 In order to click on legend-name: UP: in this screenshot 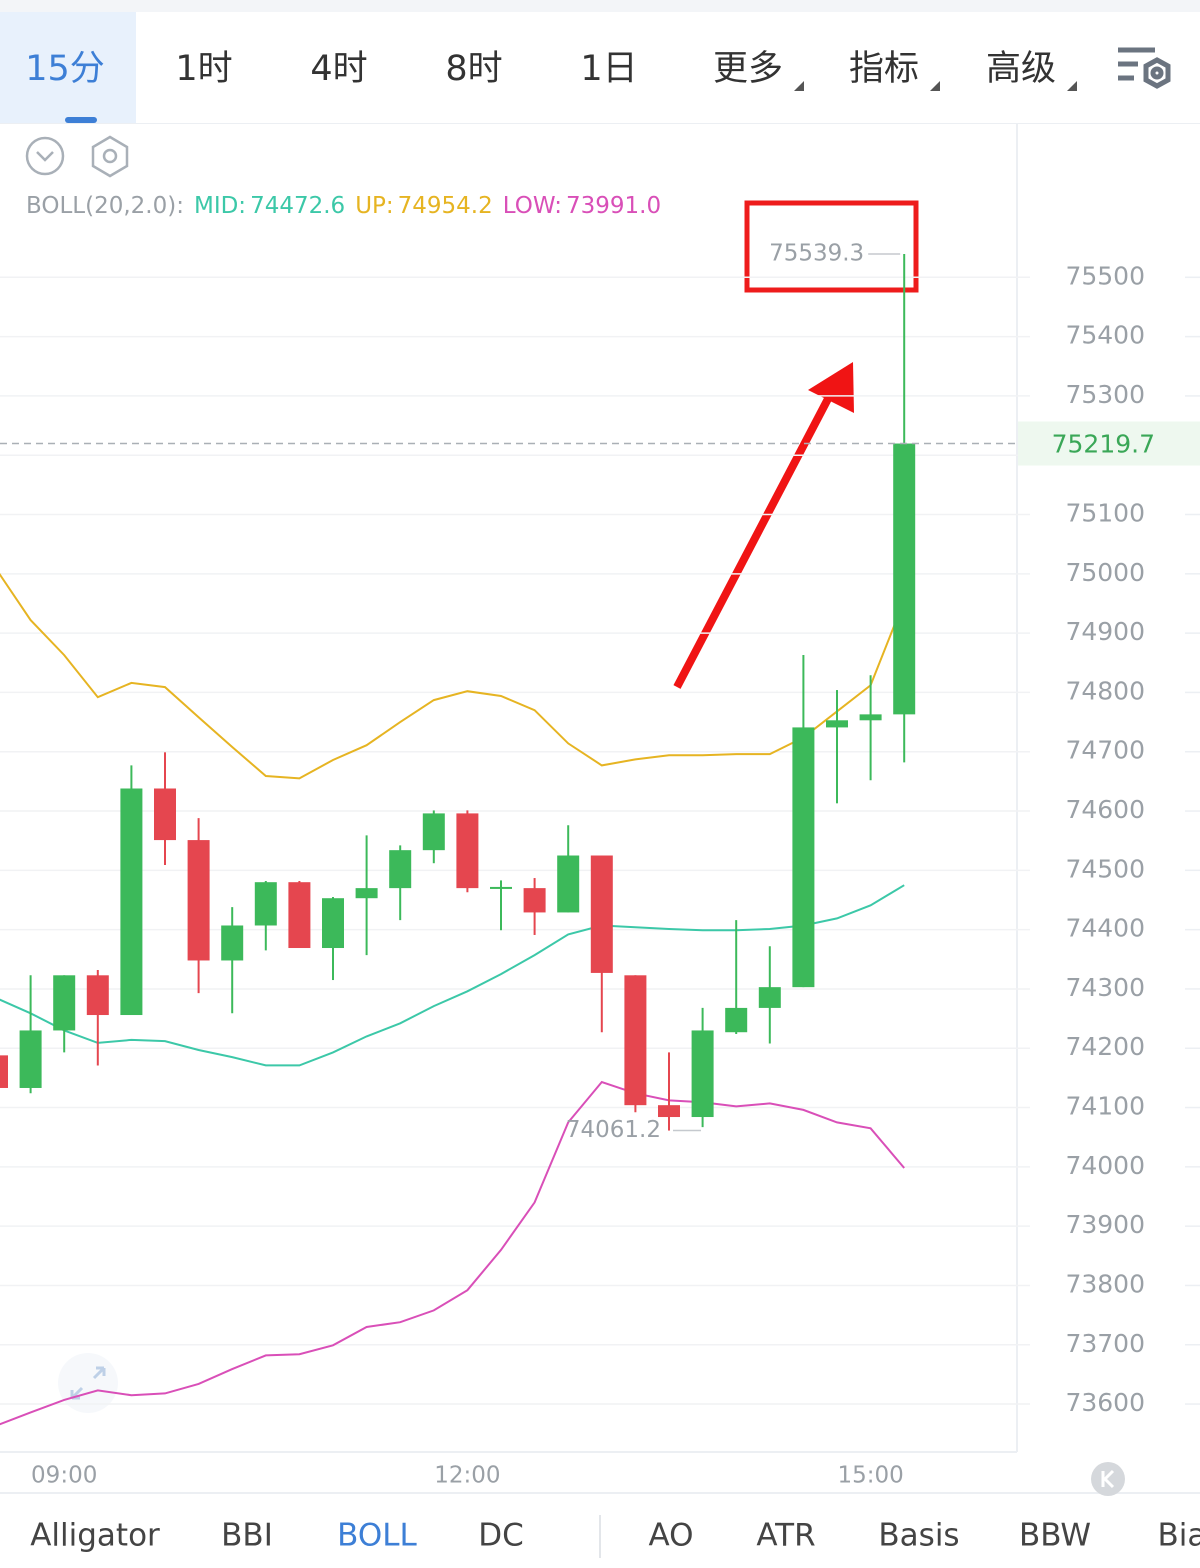, I will do `click(374, 206)`.